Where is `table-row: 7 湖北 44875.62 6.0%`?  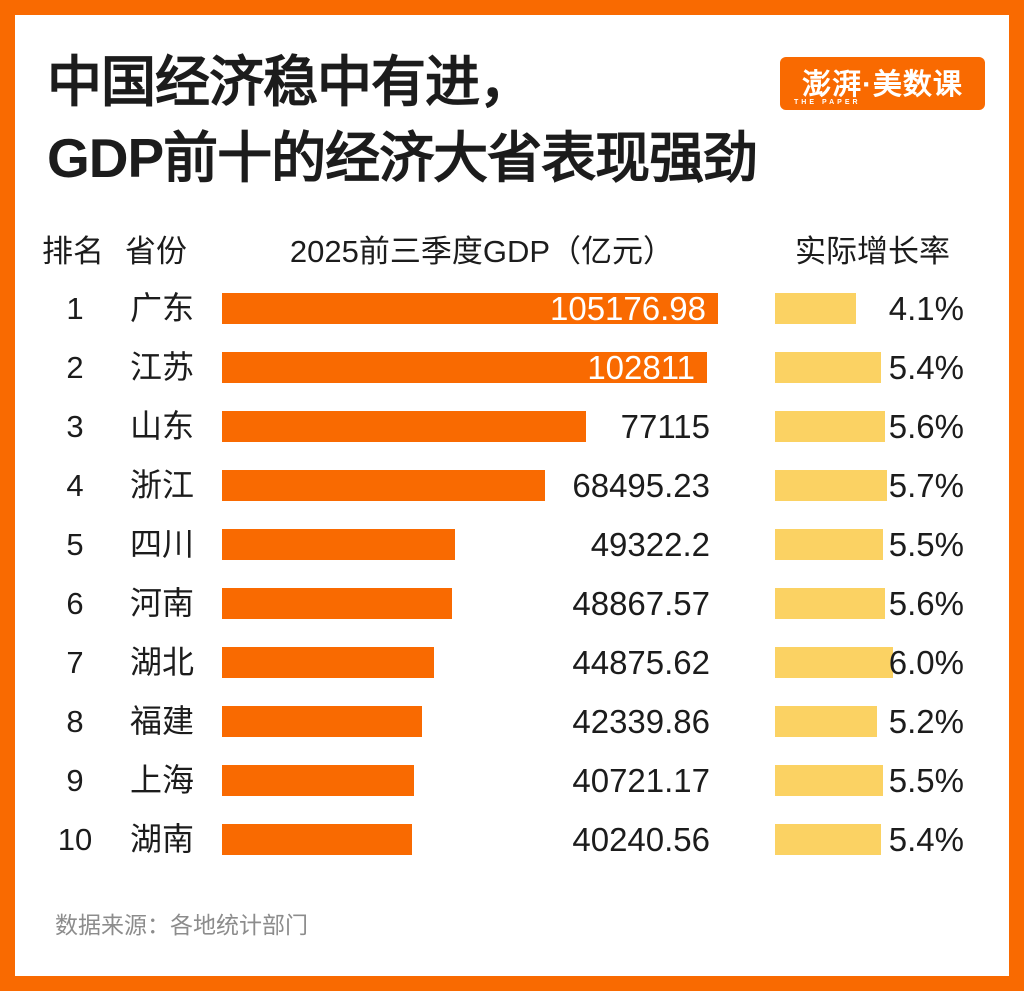 table-row: 7 湖北 44875.62 6.0% is located at coordinates (512, 662).